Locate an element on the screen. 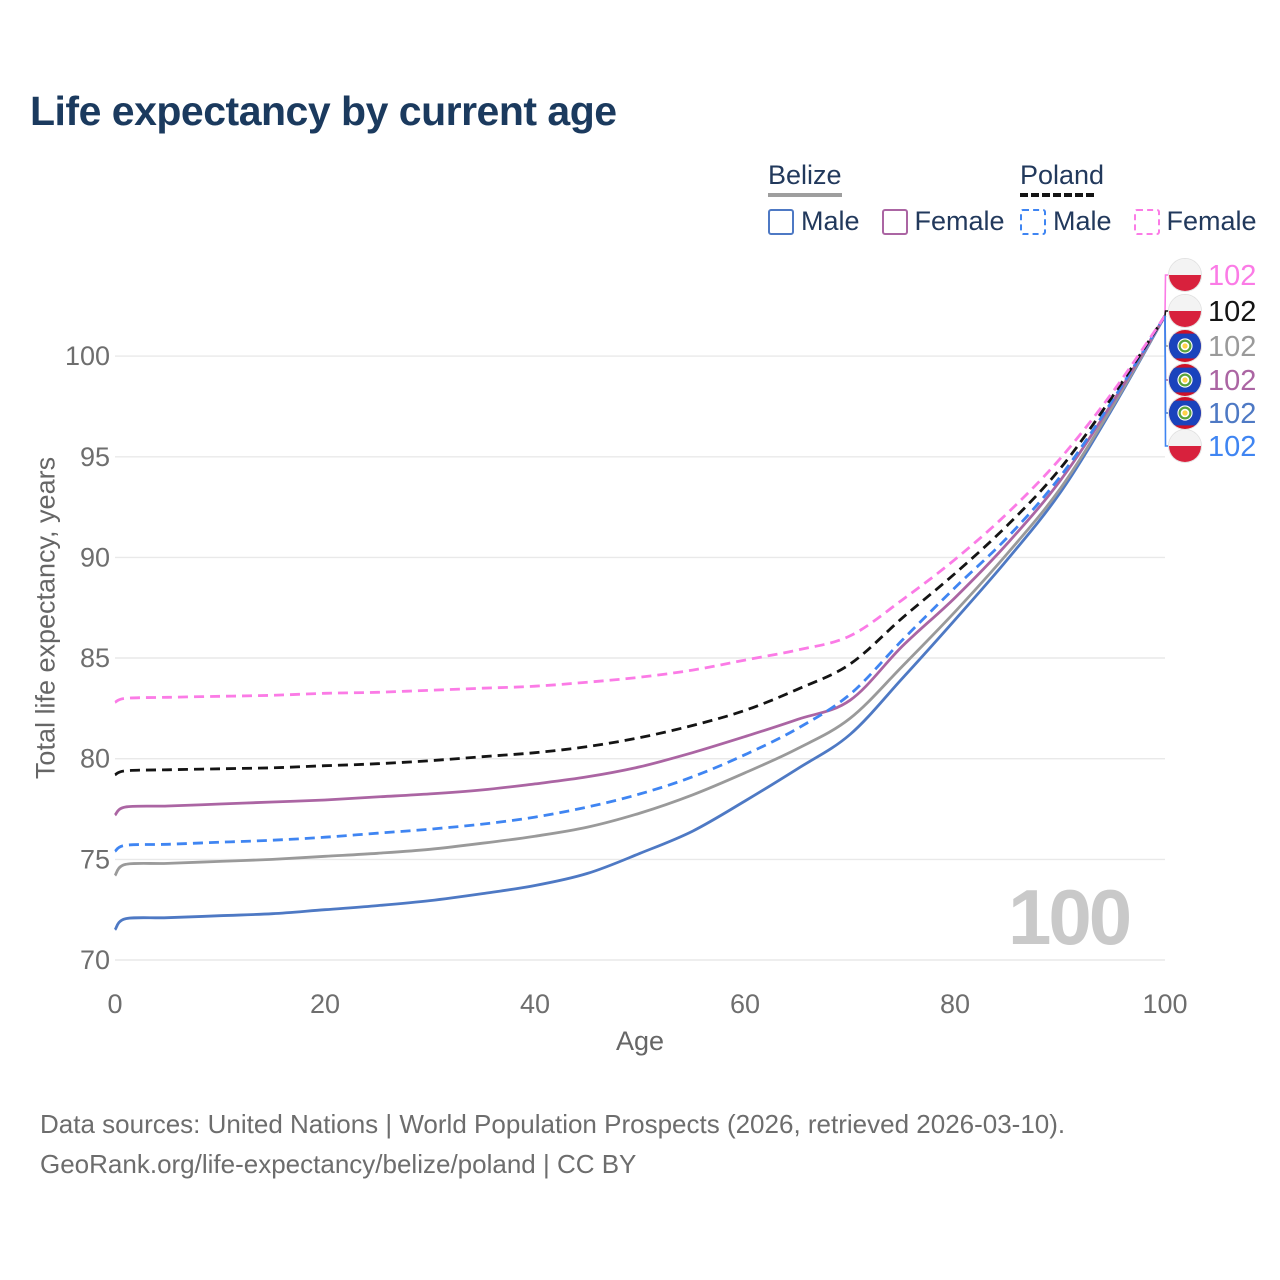 The height and width of the screenshot is (1280, 1280). legend-item-belize-female: Female is located at coordinates (943, 221).